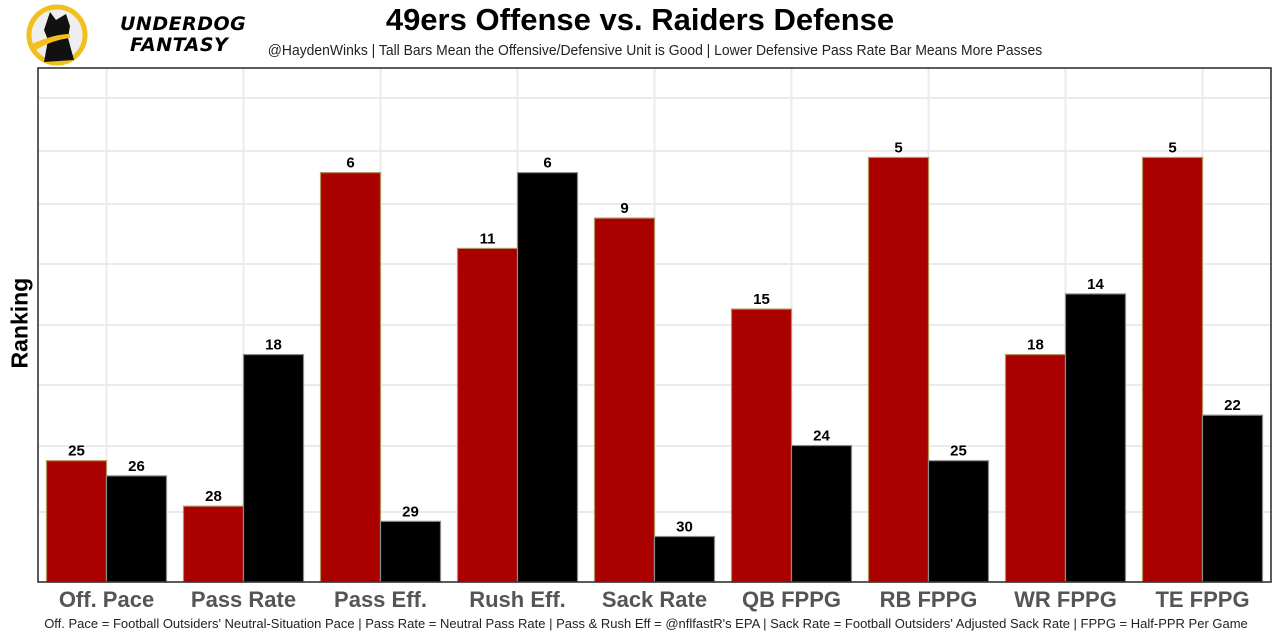 This screenshot has width=1280, height=640. I want to click on x-tick-label: Rush Eff., so click(517, 599).